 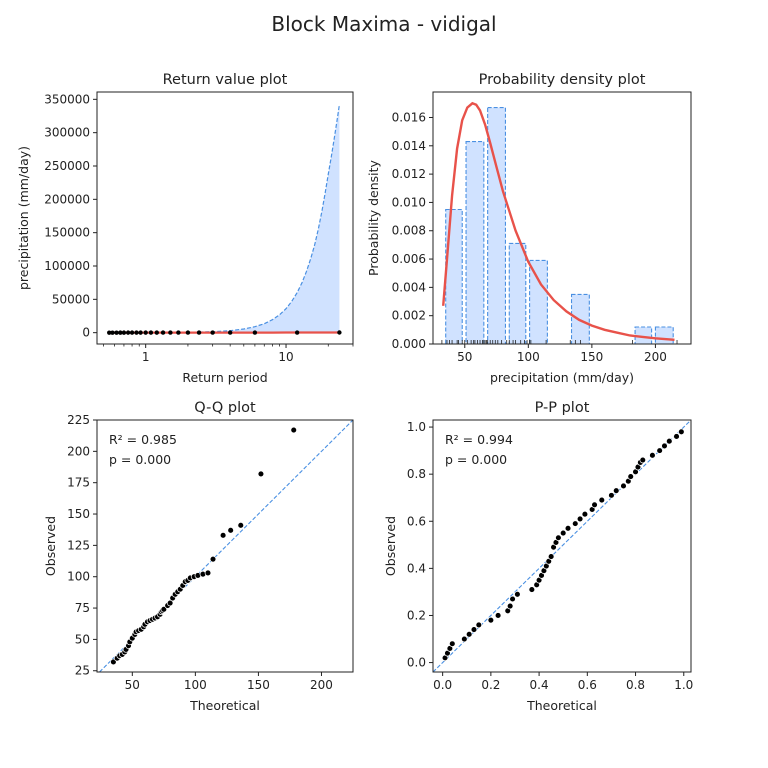 What do you see at coordinates (373, 217) in the screenshot?
I see `pdf-y-label: Probability density` at bounding box center [373, 217].